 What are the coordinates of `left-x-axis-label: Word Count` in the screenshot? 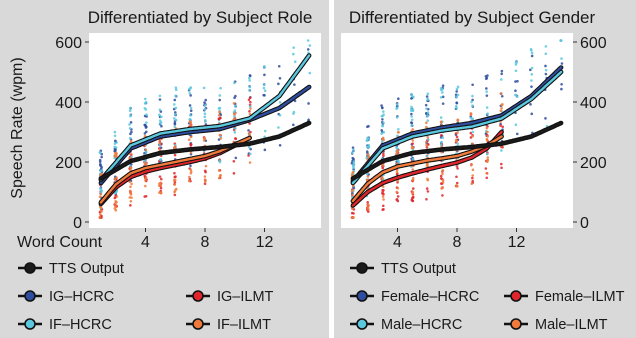 It's located at (60, 242).